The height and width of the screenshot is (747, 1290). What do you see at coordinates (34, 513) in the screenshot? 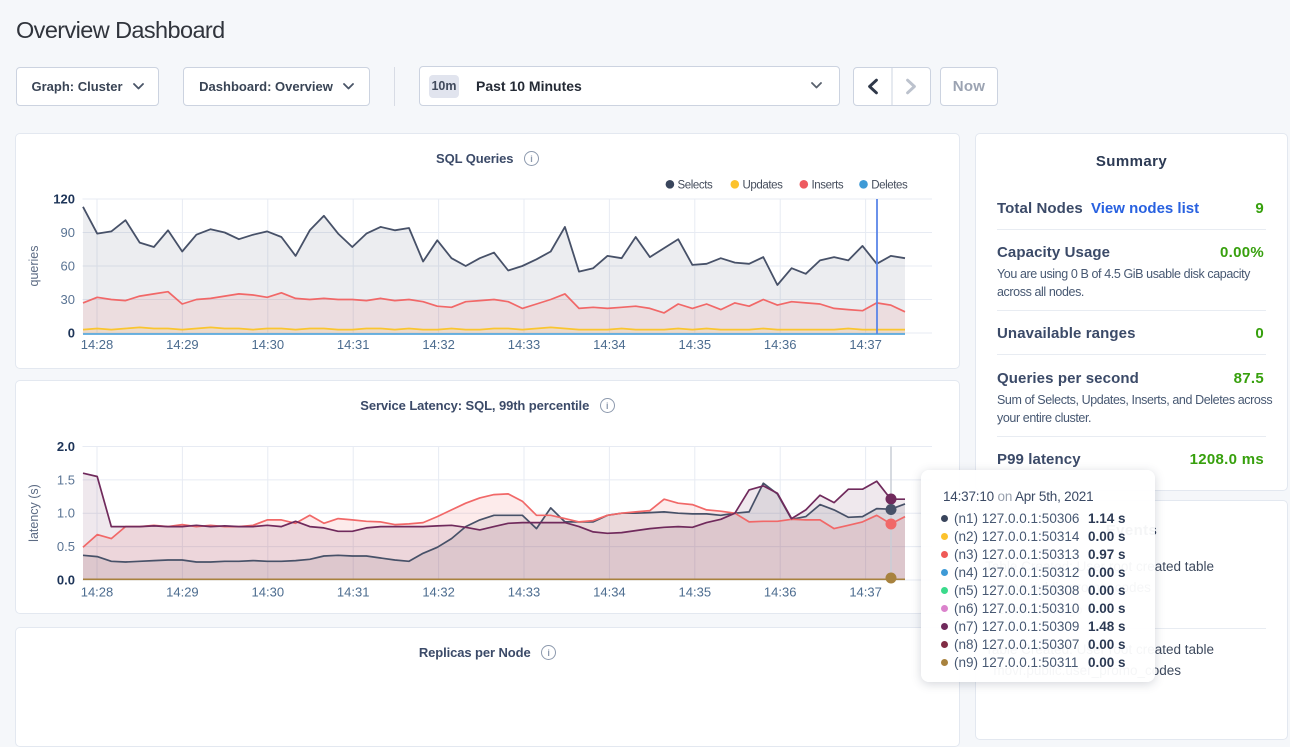
I see `svg-text: latency (s)` at bounding box center [34, 513].